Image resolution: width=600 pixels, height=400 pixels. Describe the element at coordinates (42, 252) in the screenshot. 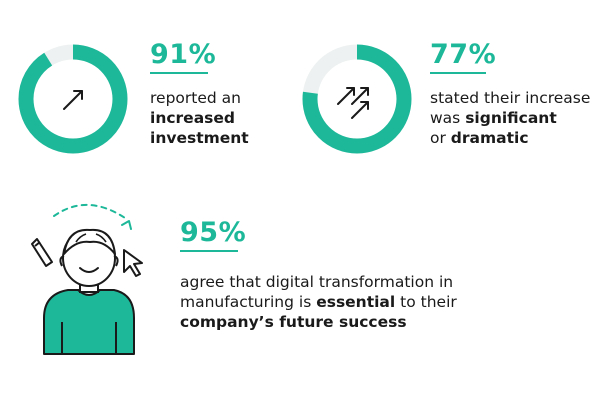

I see `pencil-icon` at that location.